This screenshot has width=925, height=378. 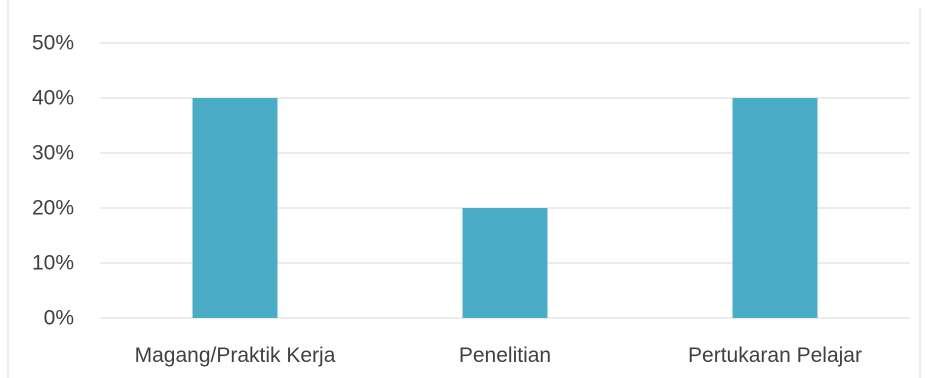 I want to click on x-tick-label: Magang/Praktik Kerja, so click(x=235, y=355).